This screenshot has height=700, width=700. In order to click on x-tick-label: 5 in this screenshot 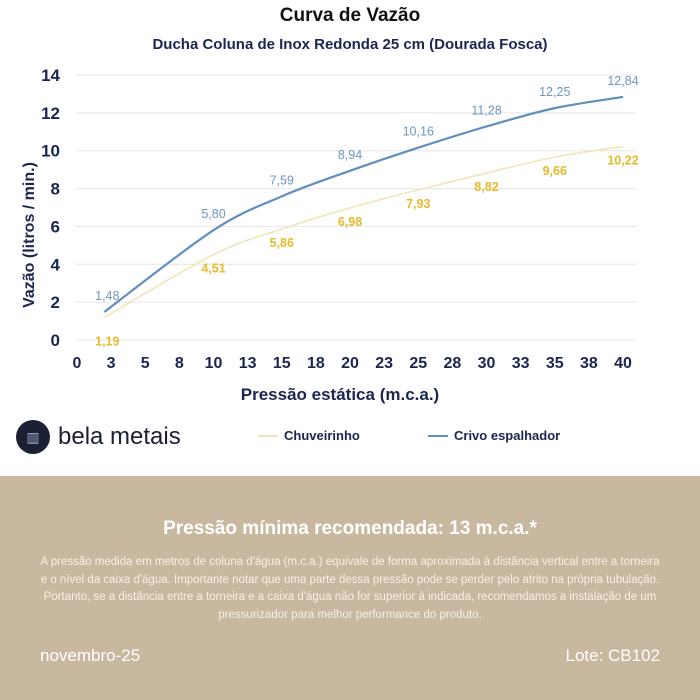, I will do `click(145, 363)`.